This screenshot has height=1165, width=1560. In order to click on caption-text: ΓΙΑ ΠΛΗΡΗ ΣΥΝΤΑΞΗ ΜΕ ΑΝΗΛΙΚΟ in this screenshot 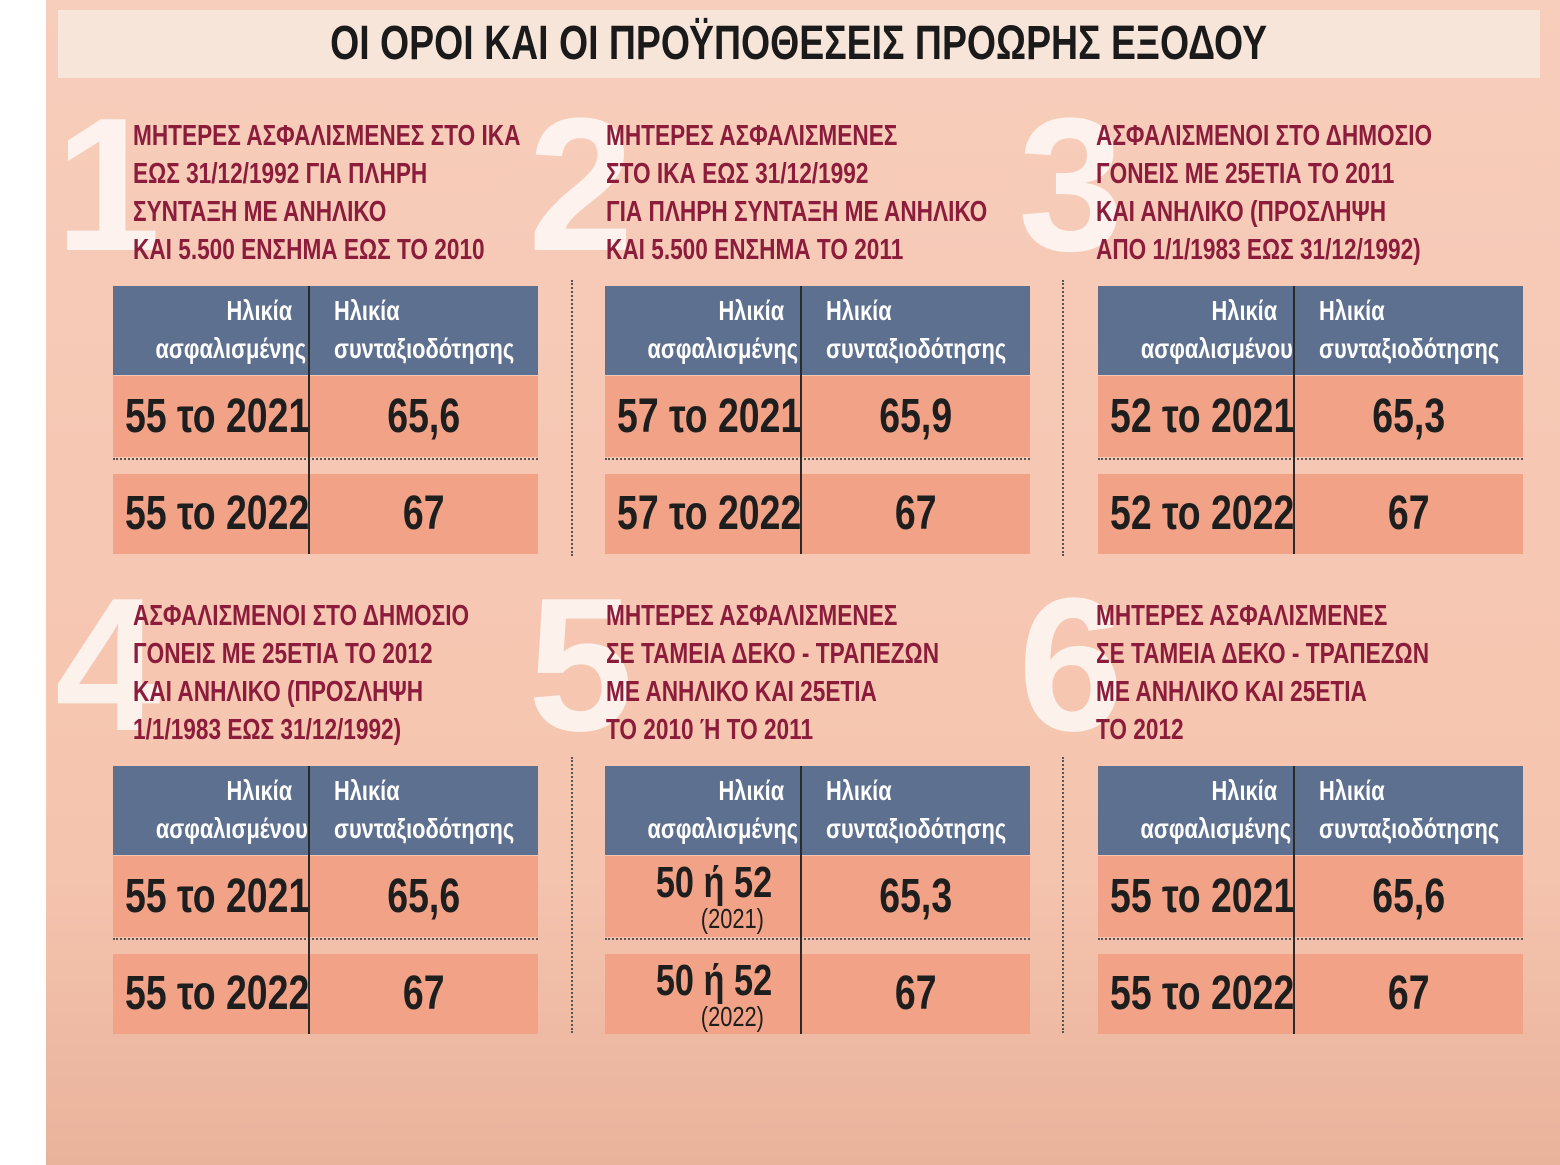, I will do `click(797, 212)`.